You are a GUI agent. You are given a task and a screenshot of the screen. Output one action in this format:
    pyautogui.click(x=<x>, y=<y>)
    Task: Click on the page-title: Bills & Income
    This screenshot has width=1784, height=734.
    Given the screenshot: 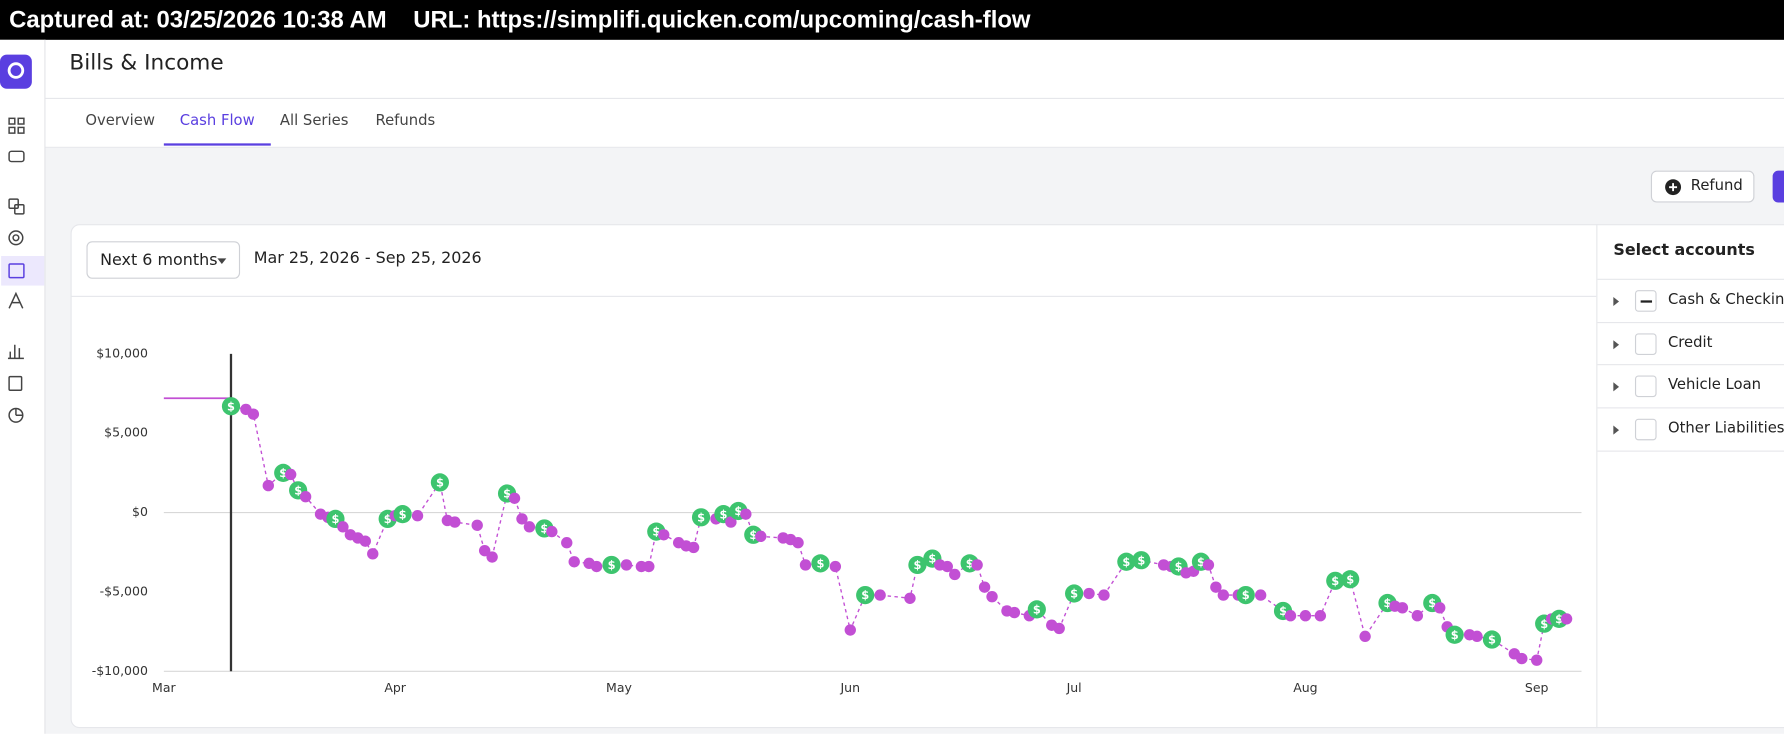 What is the action you would take?
    pyautogui.click(x=146, y=63)
    